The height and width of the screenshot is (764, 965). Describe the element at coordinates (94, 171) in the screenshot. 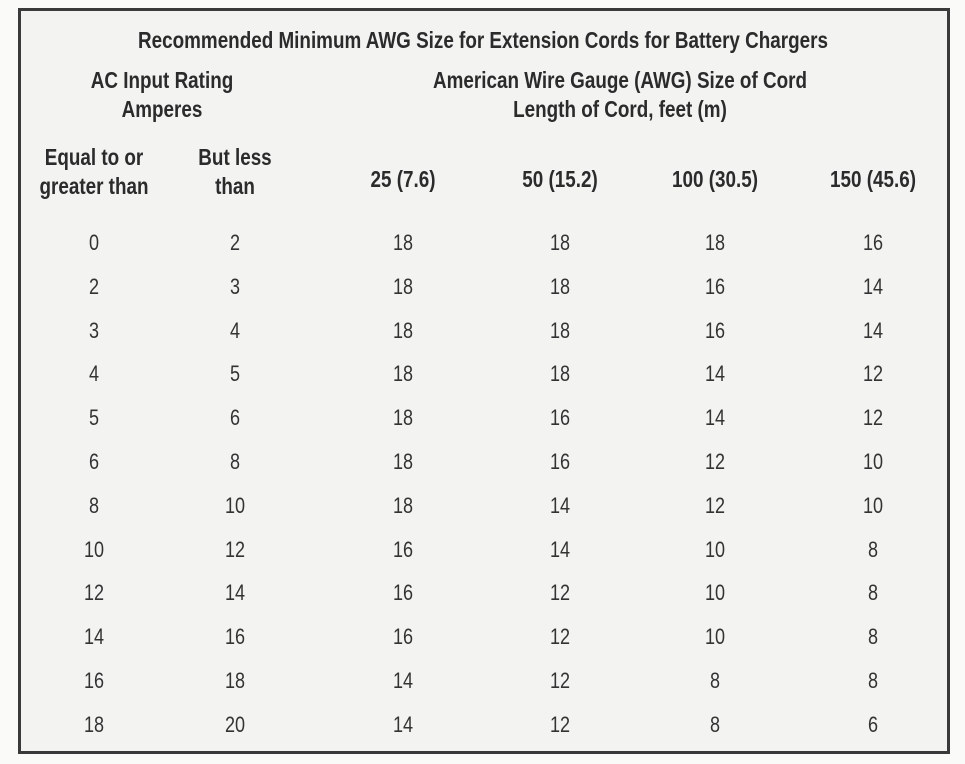

I see `column-header: Equal to or greater than` at that location.